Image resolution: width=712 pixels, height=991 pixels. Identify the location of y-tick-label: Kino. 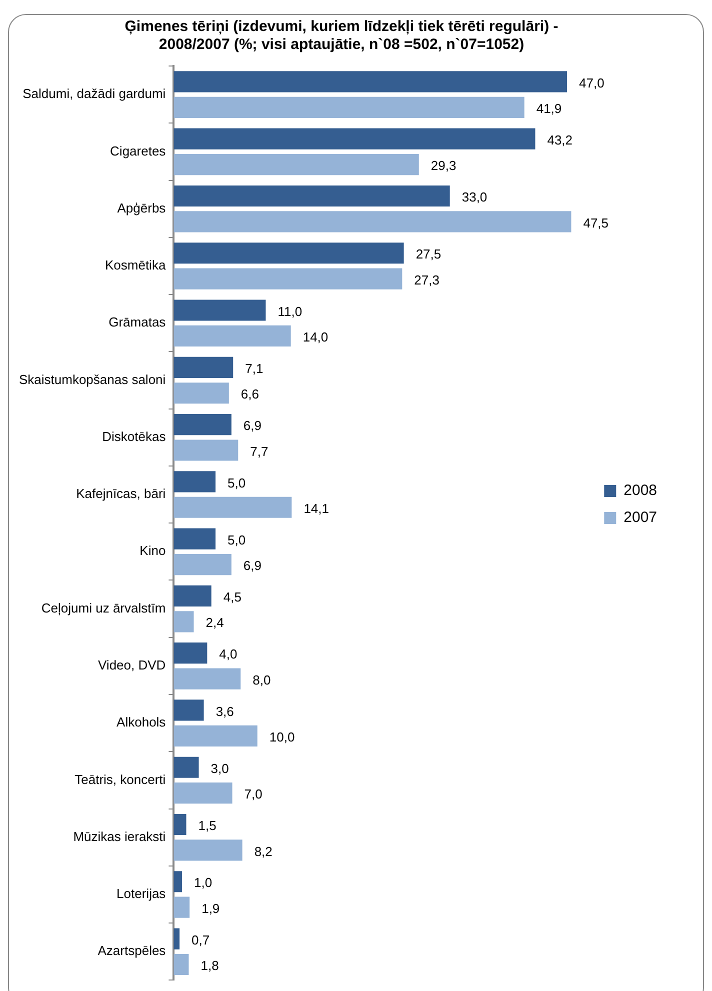
(153, 550).